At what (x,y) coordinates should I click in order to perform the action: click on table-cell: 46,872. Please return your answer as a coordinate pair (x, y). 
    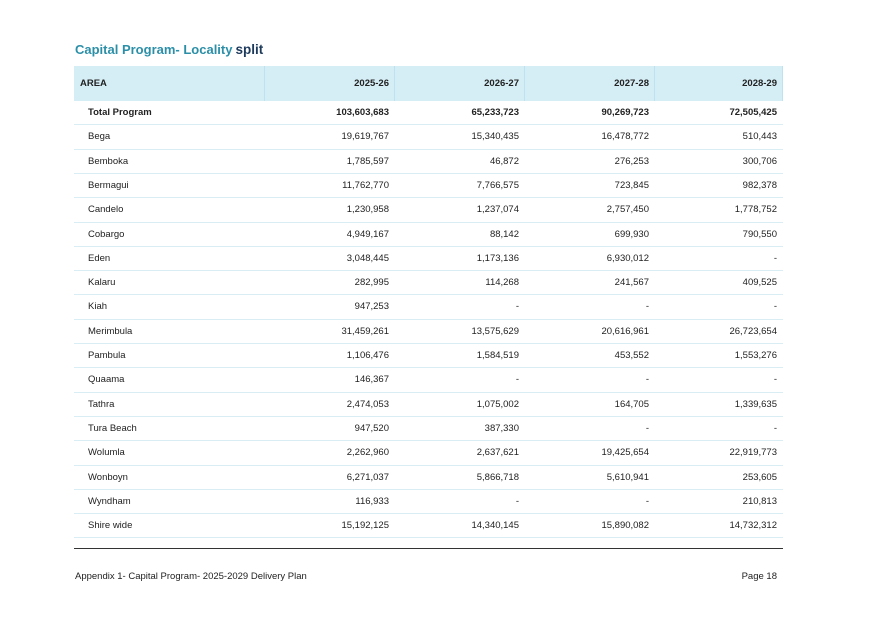
    Looking at the image, I should click on (504, 161).